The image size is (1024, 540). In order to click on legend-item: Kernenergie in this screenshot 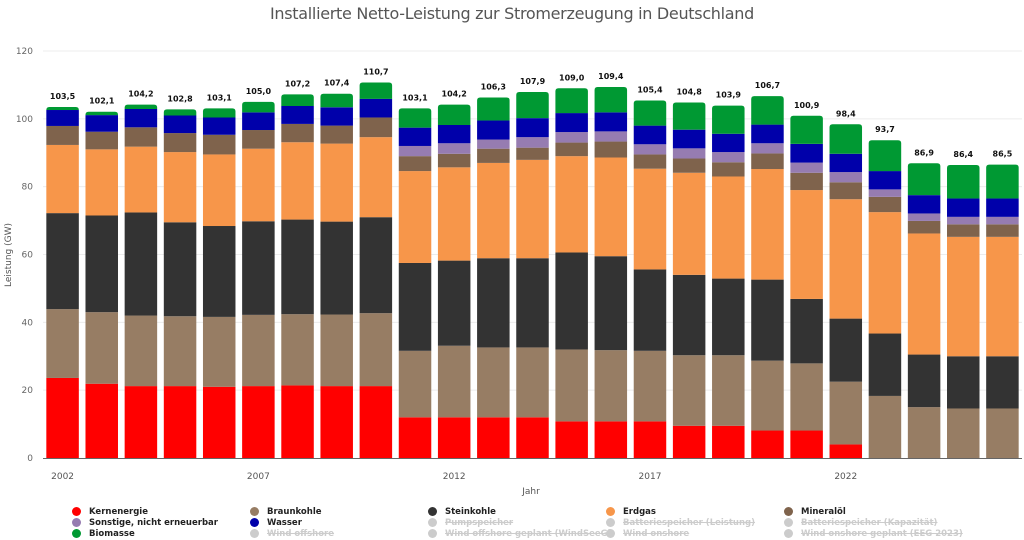, I will do `click(161, 511)`.